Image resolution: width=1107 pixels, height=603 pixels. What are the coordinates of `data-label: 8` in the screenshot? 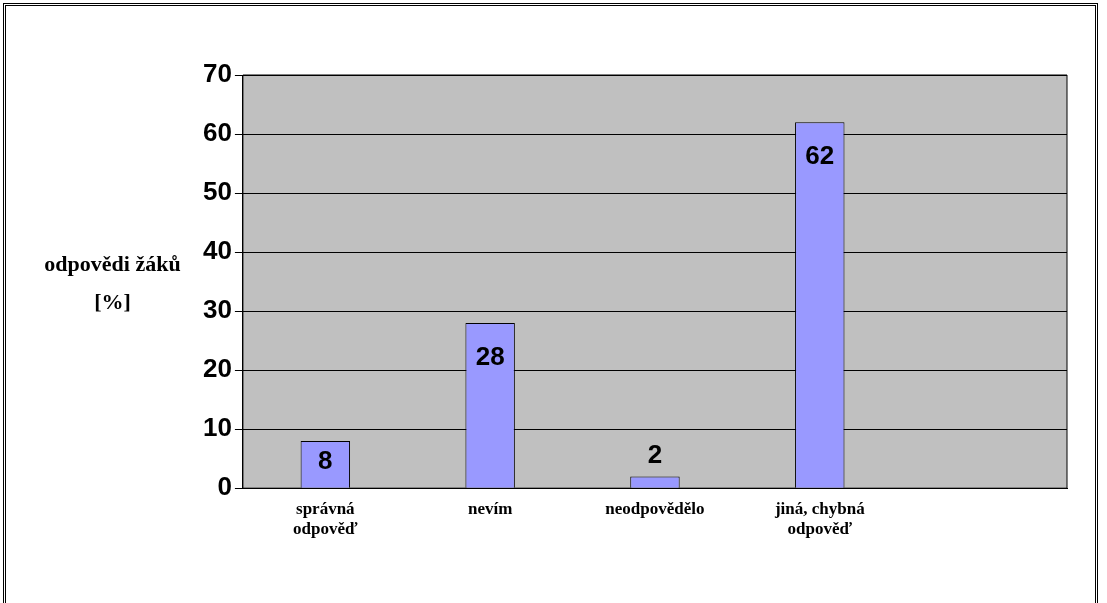 It's located at (325, 460).